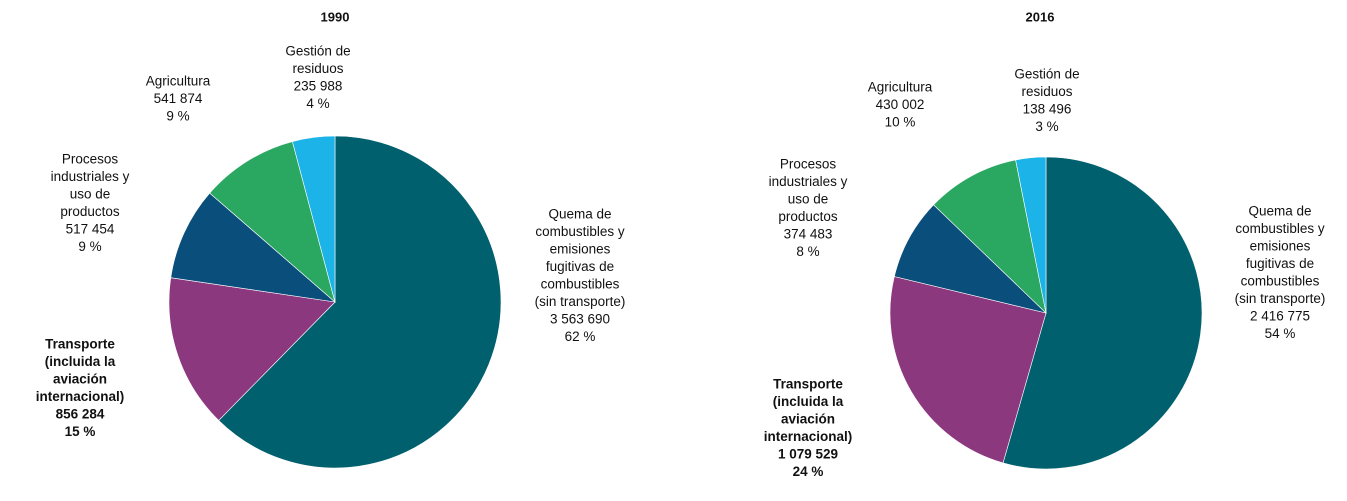  What do you see at coordinates (80, 414) in the screenshot?
I see `label-line: 856 284` at bounding box center [80, 414].